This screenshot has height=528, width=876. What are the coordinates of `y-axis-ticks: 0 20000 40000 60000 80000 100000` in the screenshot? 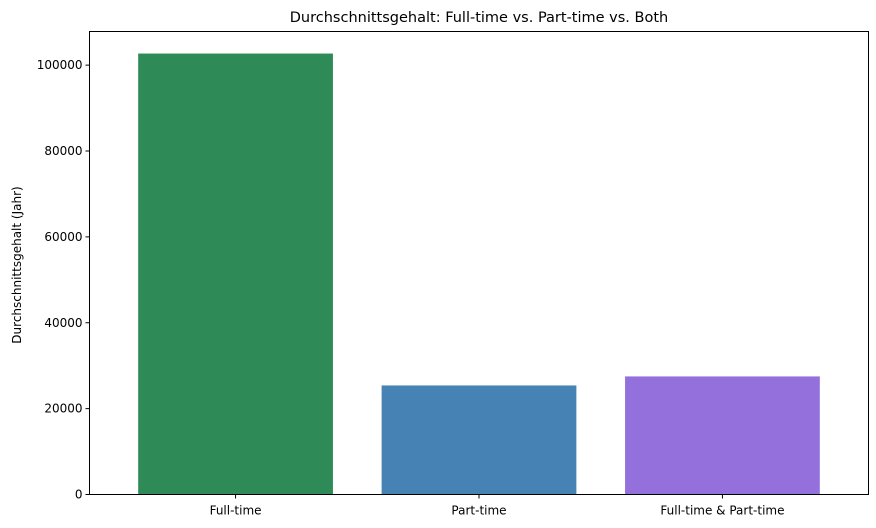 It's located at (63, 280).